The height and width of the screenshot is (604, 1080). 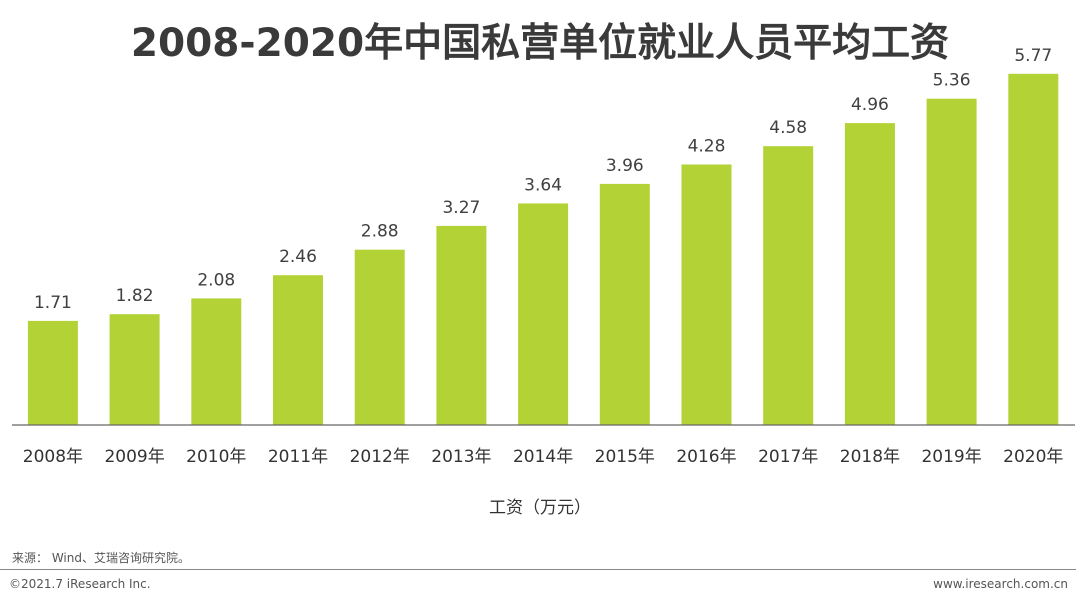 What do you see at coordinates (706, 294) in the screenshot?
I see `bar-2016年` at bounding box center [706, 294].